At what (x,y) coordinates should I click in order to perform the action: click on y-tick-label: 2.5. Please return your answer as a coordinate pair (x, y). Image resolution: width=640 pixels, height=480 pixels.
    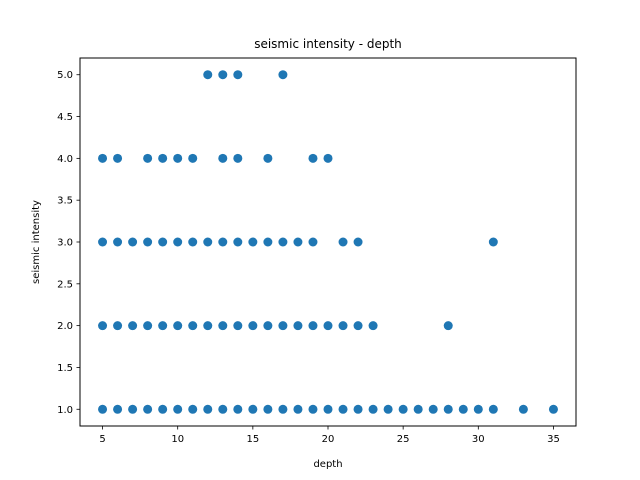
    Looking at the image, I should click on (65, 284).